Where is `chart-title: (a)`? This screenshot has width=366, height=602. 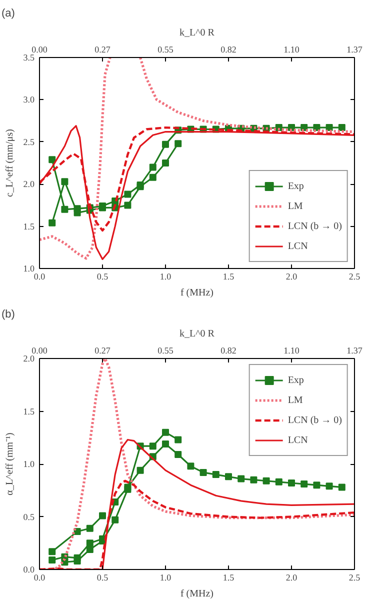 chart-title: (a) is located at coordinates (8, 14).